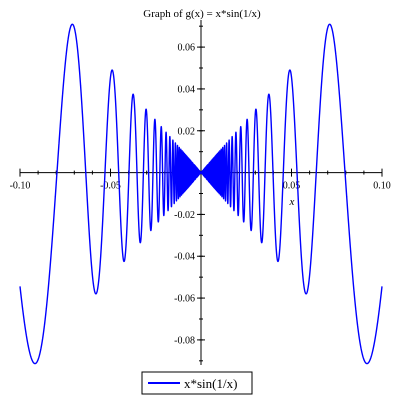 Image resolution: width=400 pixels, height=400 pixels. Describe the element at coordinates (292, 186) in the screenshot. I see `x-tick-label: 0.05` at that location.